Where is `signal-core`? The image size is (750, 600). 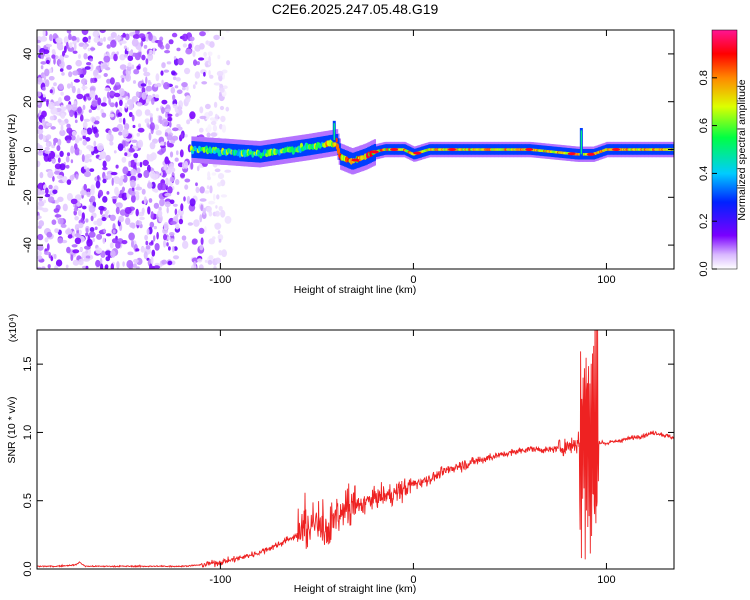
signal-core is located at coordinates (245, 154).